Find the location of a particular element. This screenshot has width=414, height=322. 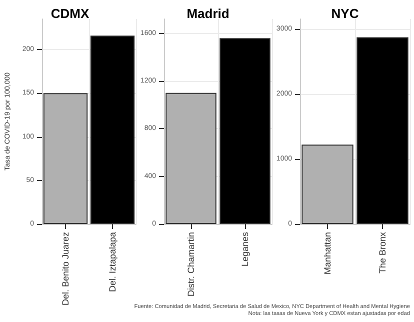

chart-title: NYC is located at coordinates (345, 13).